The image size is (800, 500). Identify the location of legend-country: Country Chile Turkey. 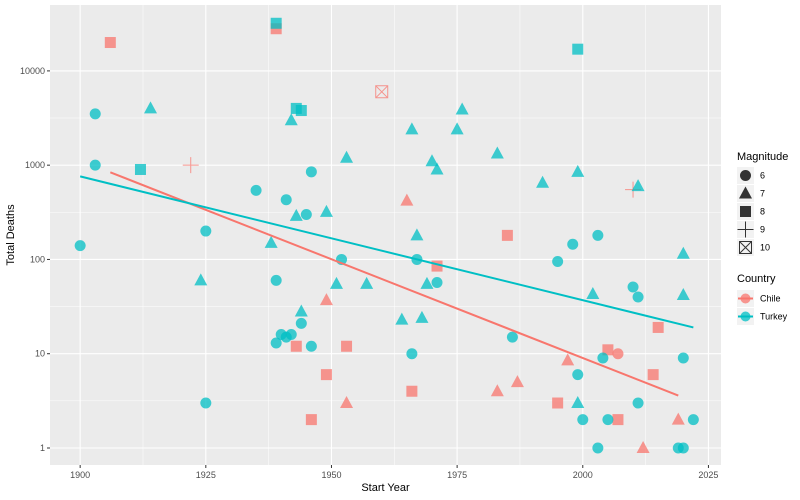
(762, 299).